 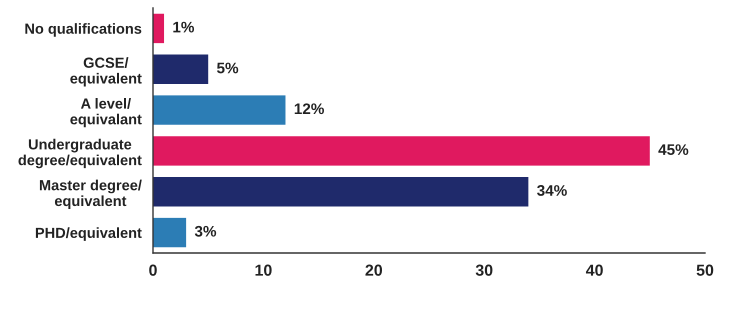 What do you see at coordinates (91, 195) in the screenshot?
I see `y-tick-label: Master degree/ equivalent` at bounding box center [91, 195].